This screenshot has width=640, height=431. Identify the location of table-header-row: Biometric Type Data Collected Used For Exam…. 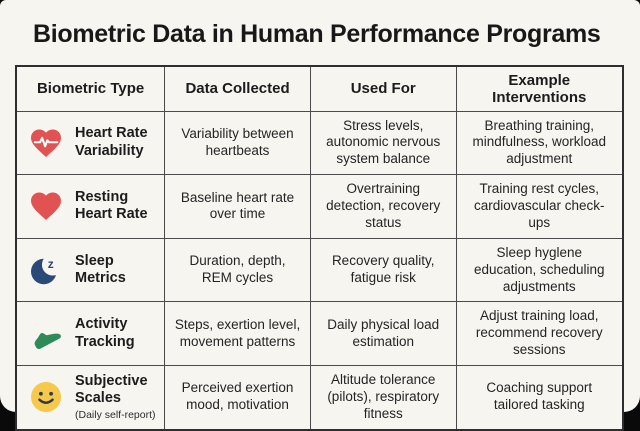
(319, 88).